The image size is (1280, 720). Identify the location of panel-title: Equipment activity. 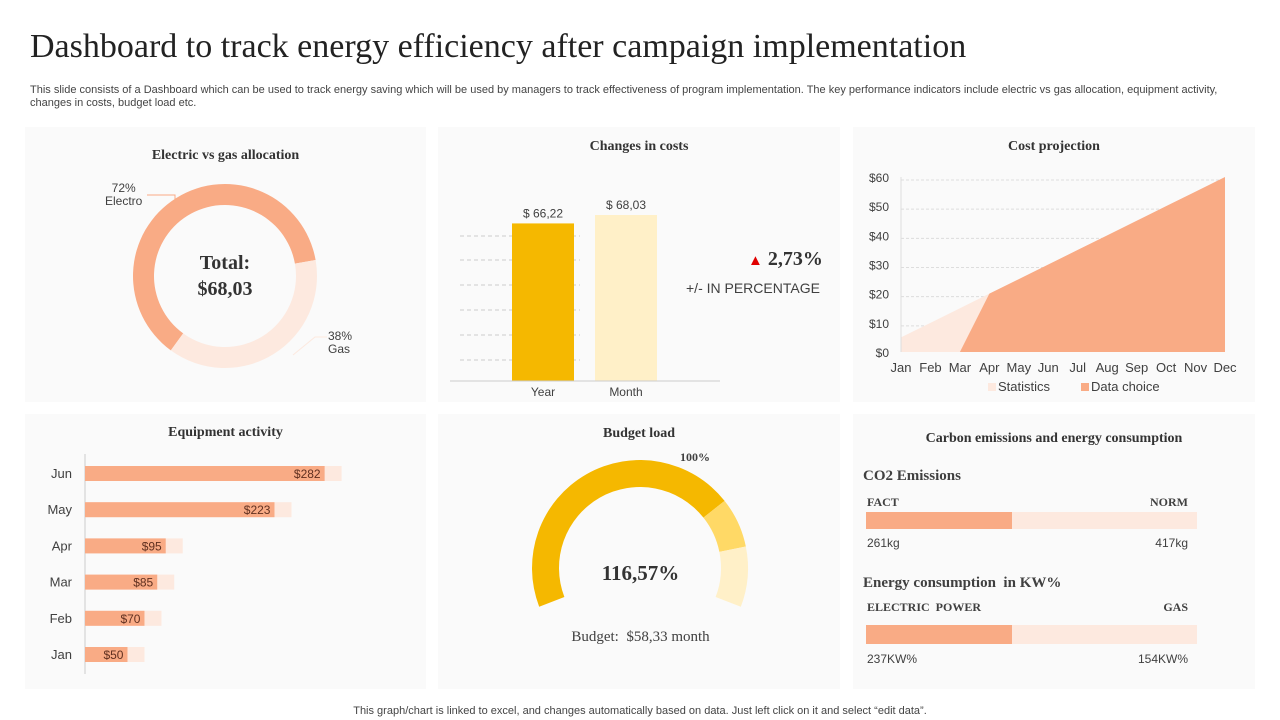
(225, 432).